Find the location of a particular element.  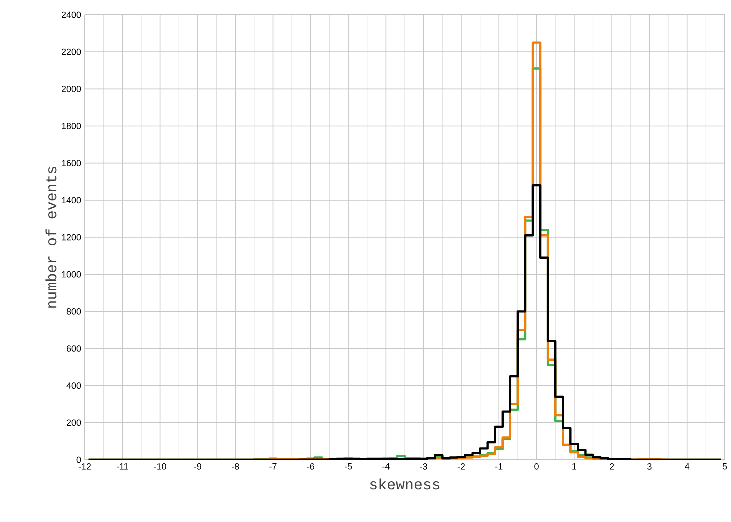

y-tick-label: 1800 is located at coordinates (72, 126).